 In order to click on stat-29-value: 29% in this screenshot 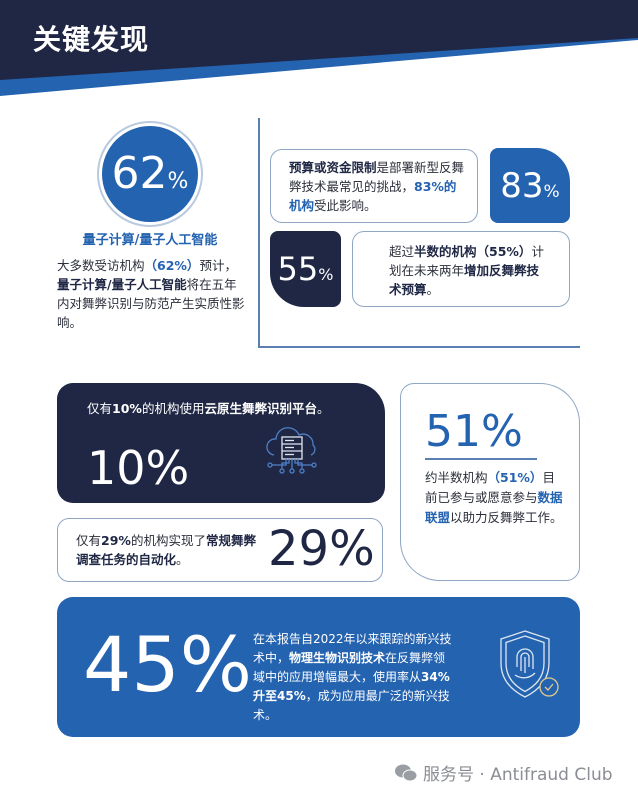, I will do `click(321, 549)`.